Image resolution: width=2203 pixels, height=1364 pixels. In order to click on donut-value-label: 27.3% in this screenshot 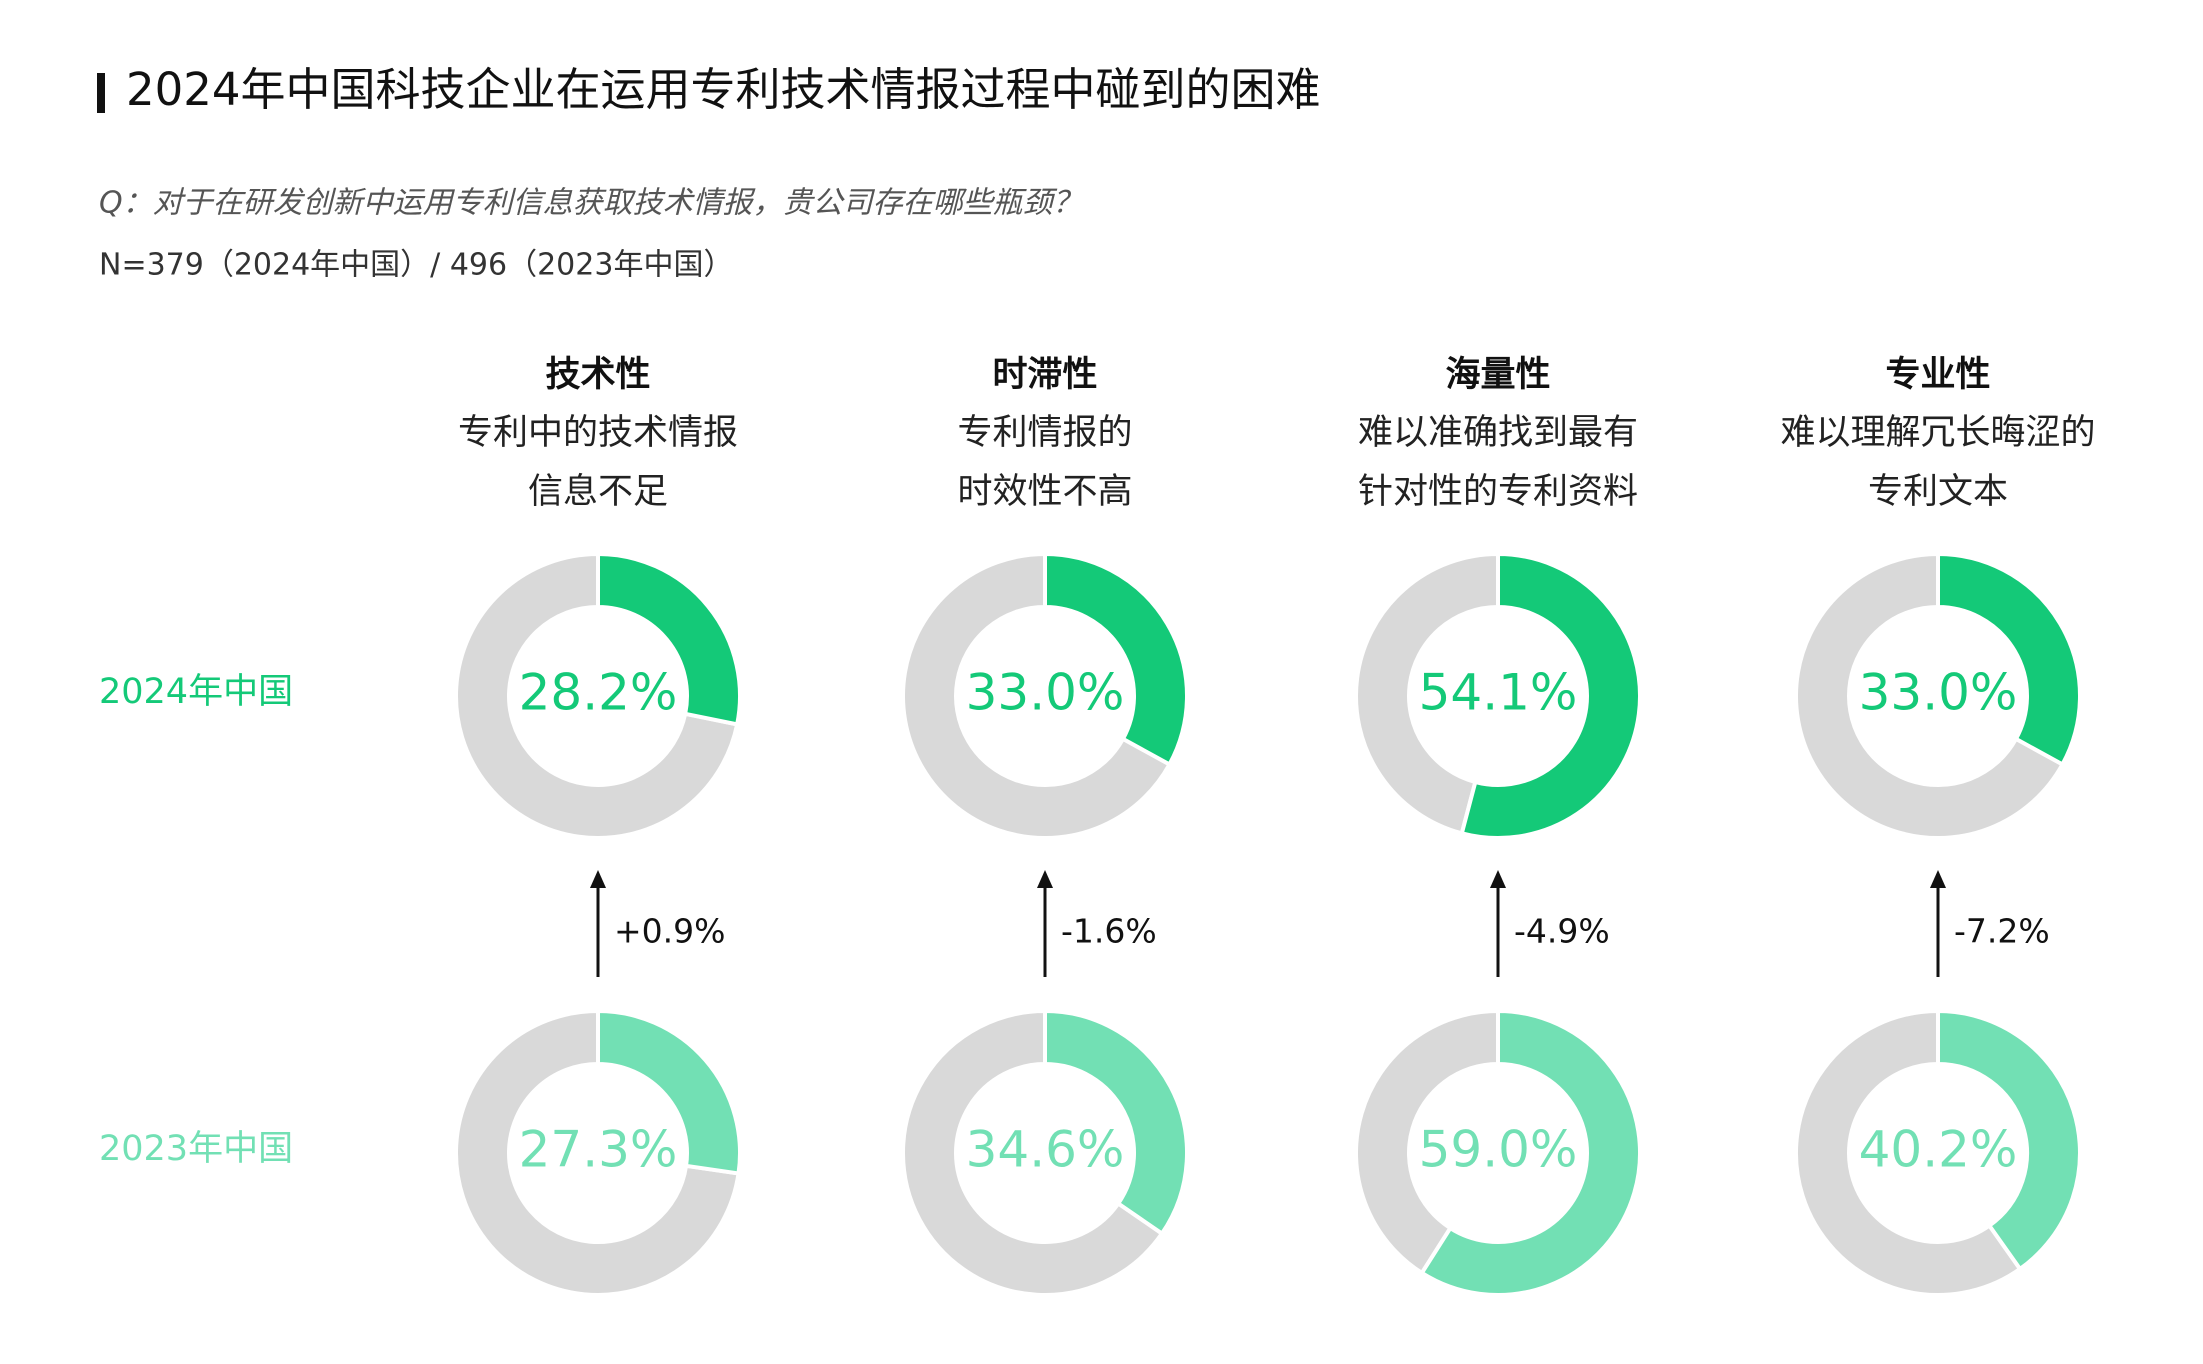, I will do `click(598, 1150)`.